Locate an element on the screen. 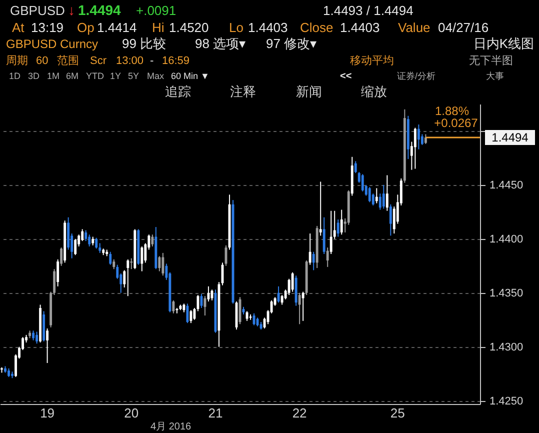  text: Hi is located at coordinates (158, 27).